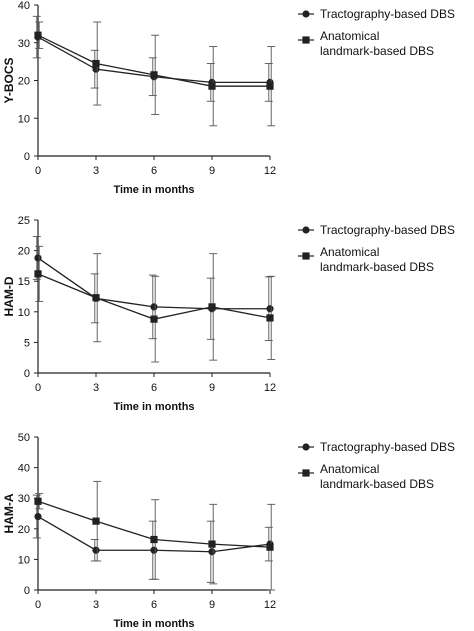  I want to click on y-tick-label: 25, so click(24, 221).